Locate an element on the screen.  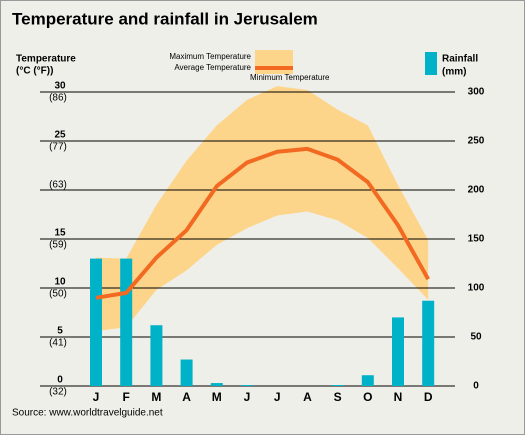
y-axis-units: (°C (°F)) is located at coordinates (34, 71).